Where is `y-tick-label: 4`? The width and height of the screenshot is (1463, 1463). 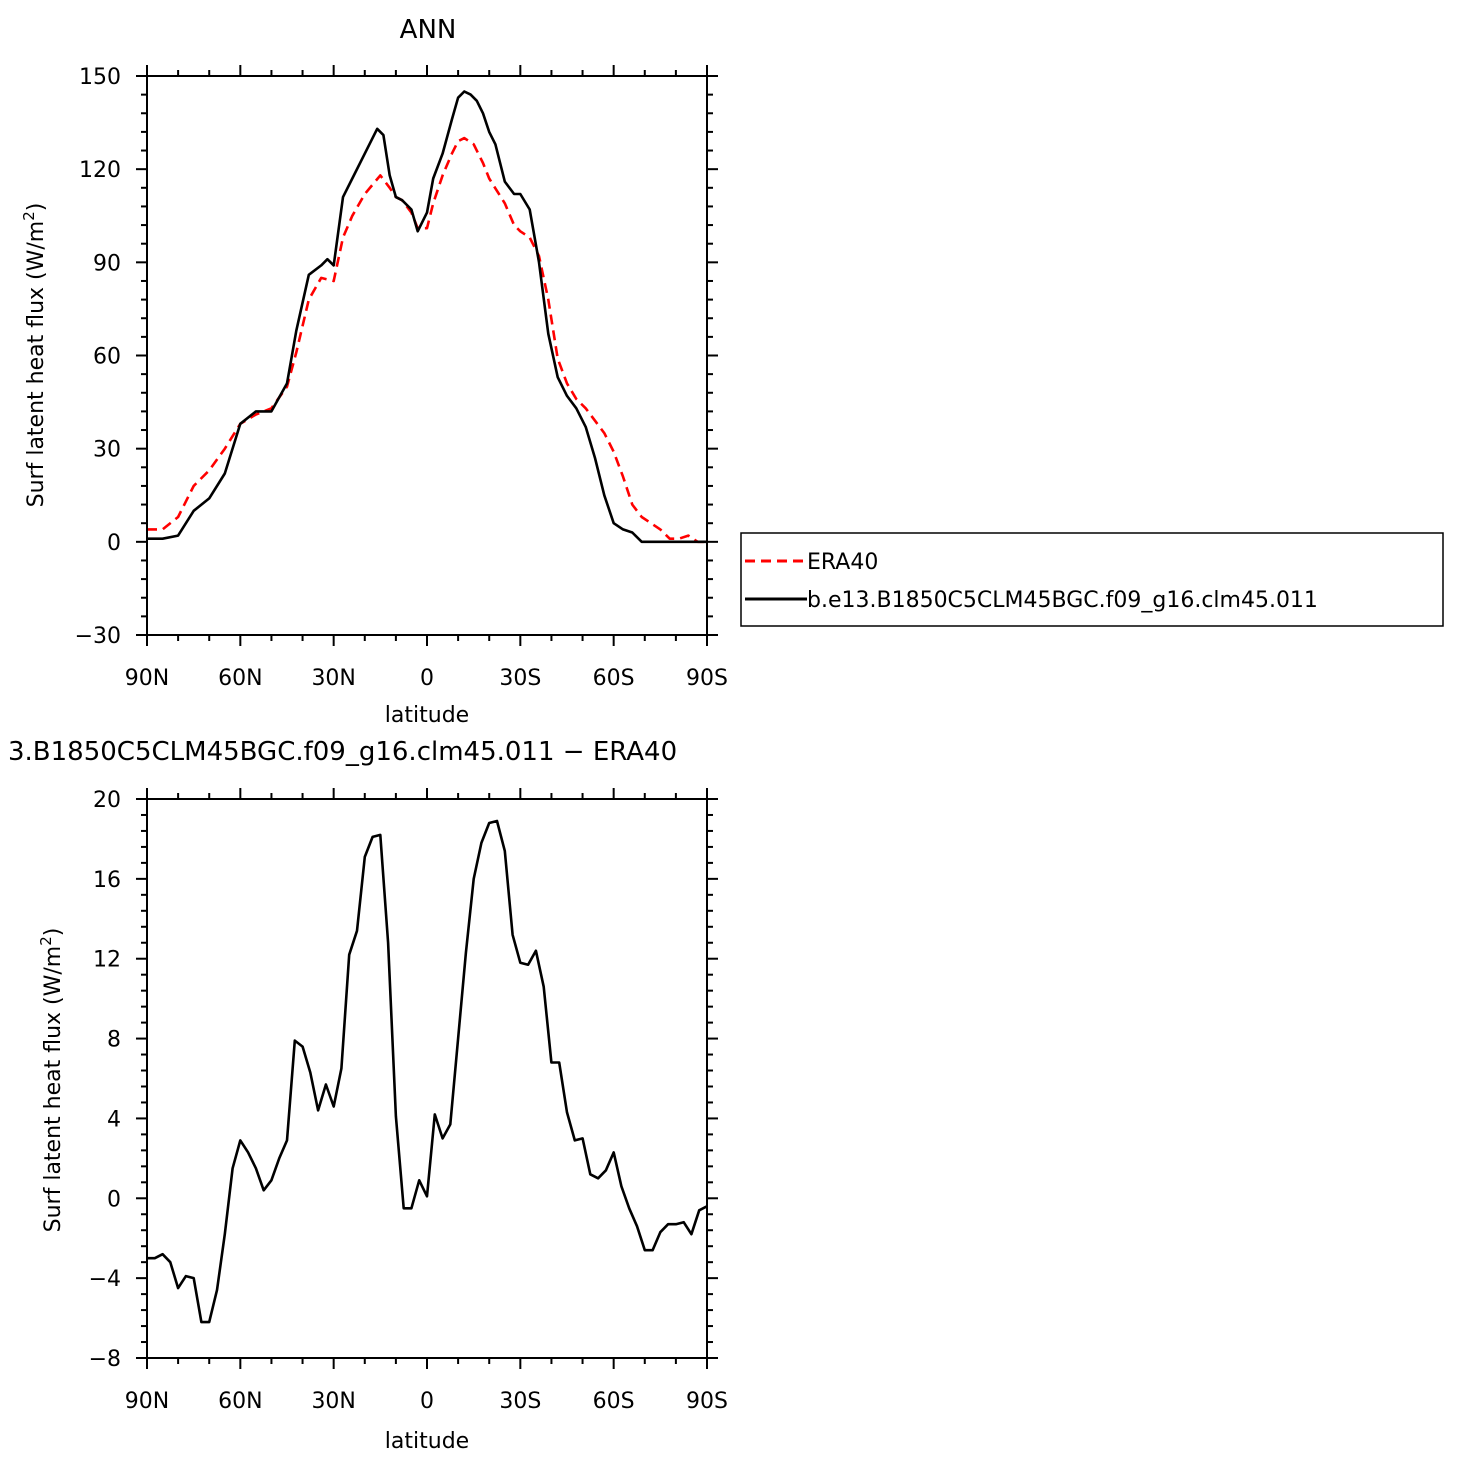 y-tick-label: 4 is located at coordinates (114, 1119).